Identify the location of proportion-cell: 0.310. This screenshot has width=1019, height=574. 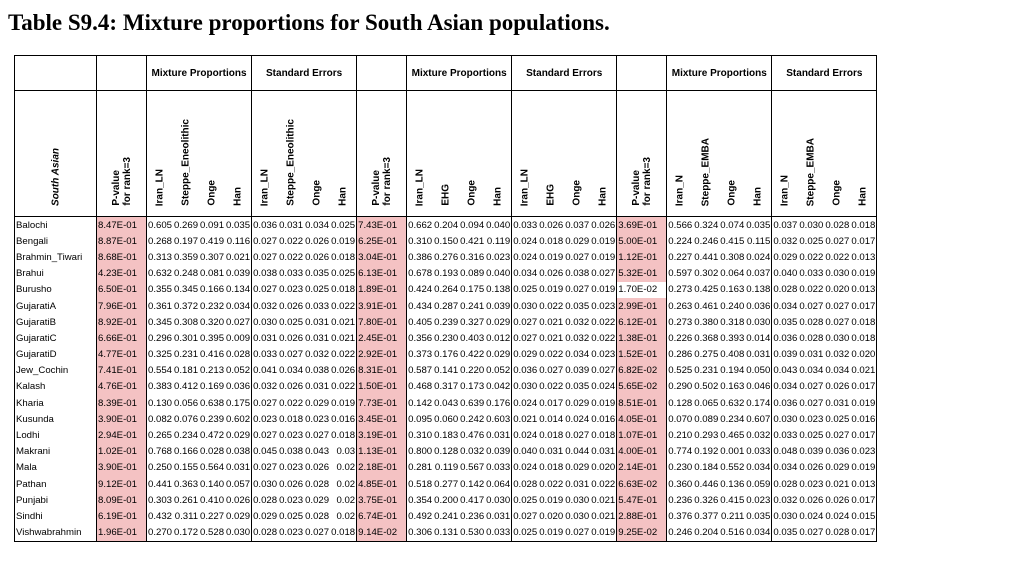
(420, 241).